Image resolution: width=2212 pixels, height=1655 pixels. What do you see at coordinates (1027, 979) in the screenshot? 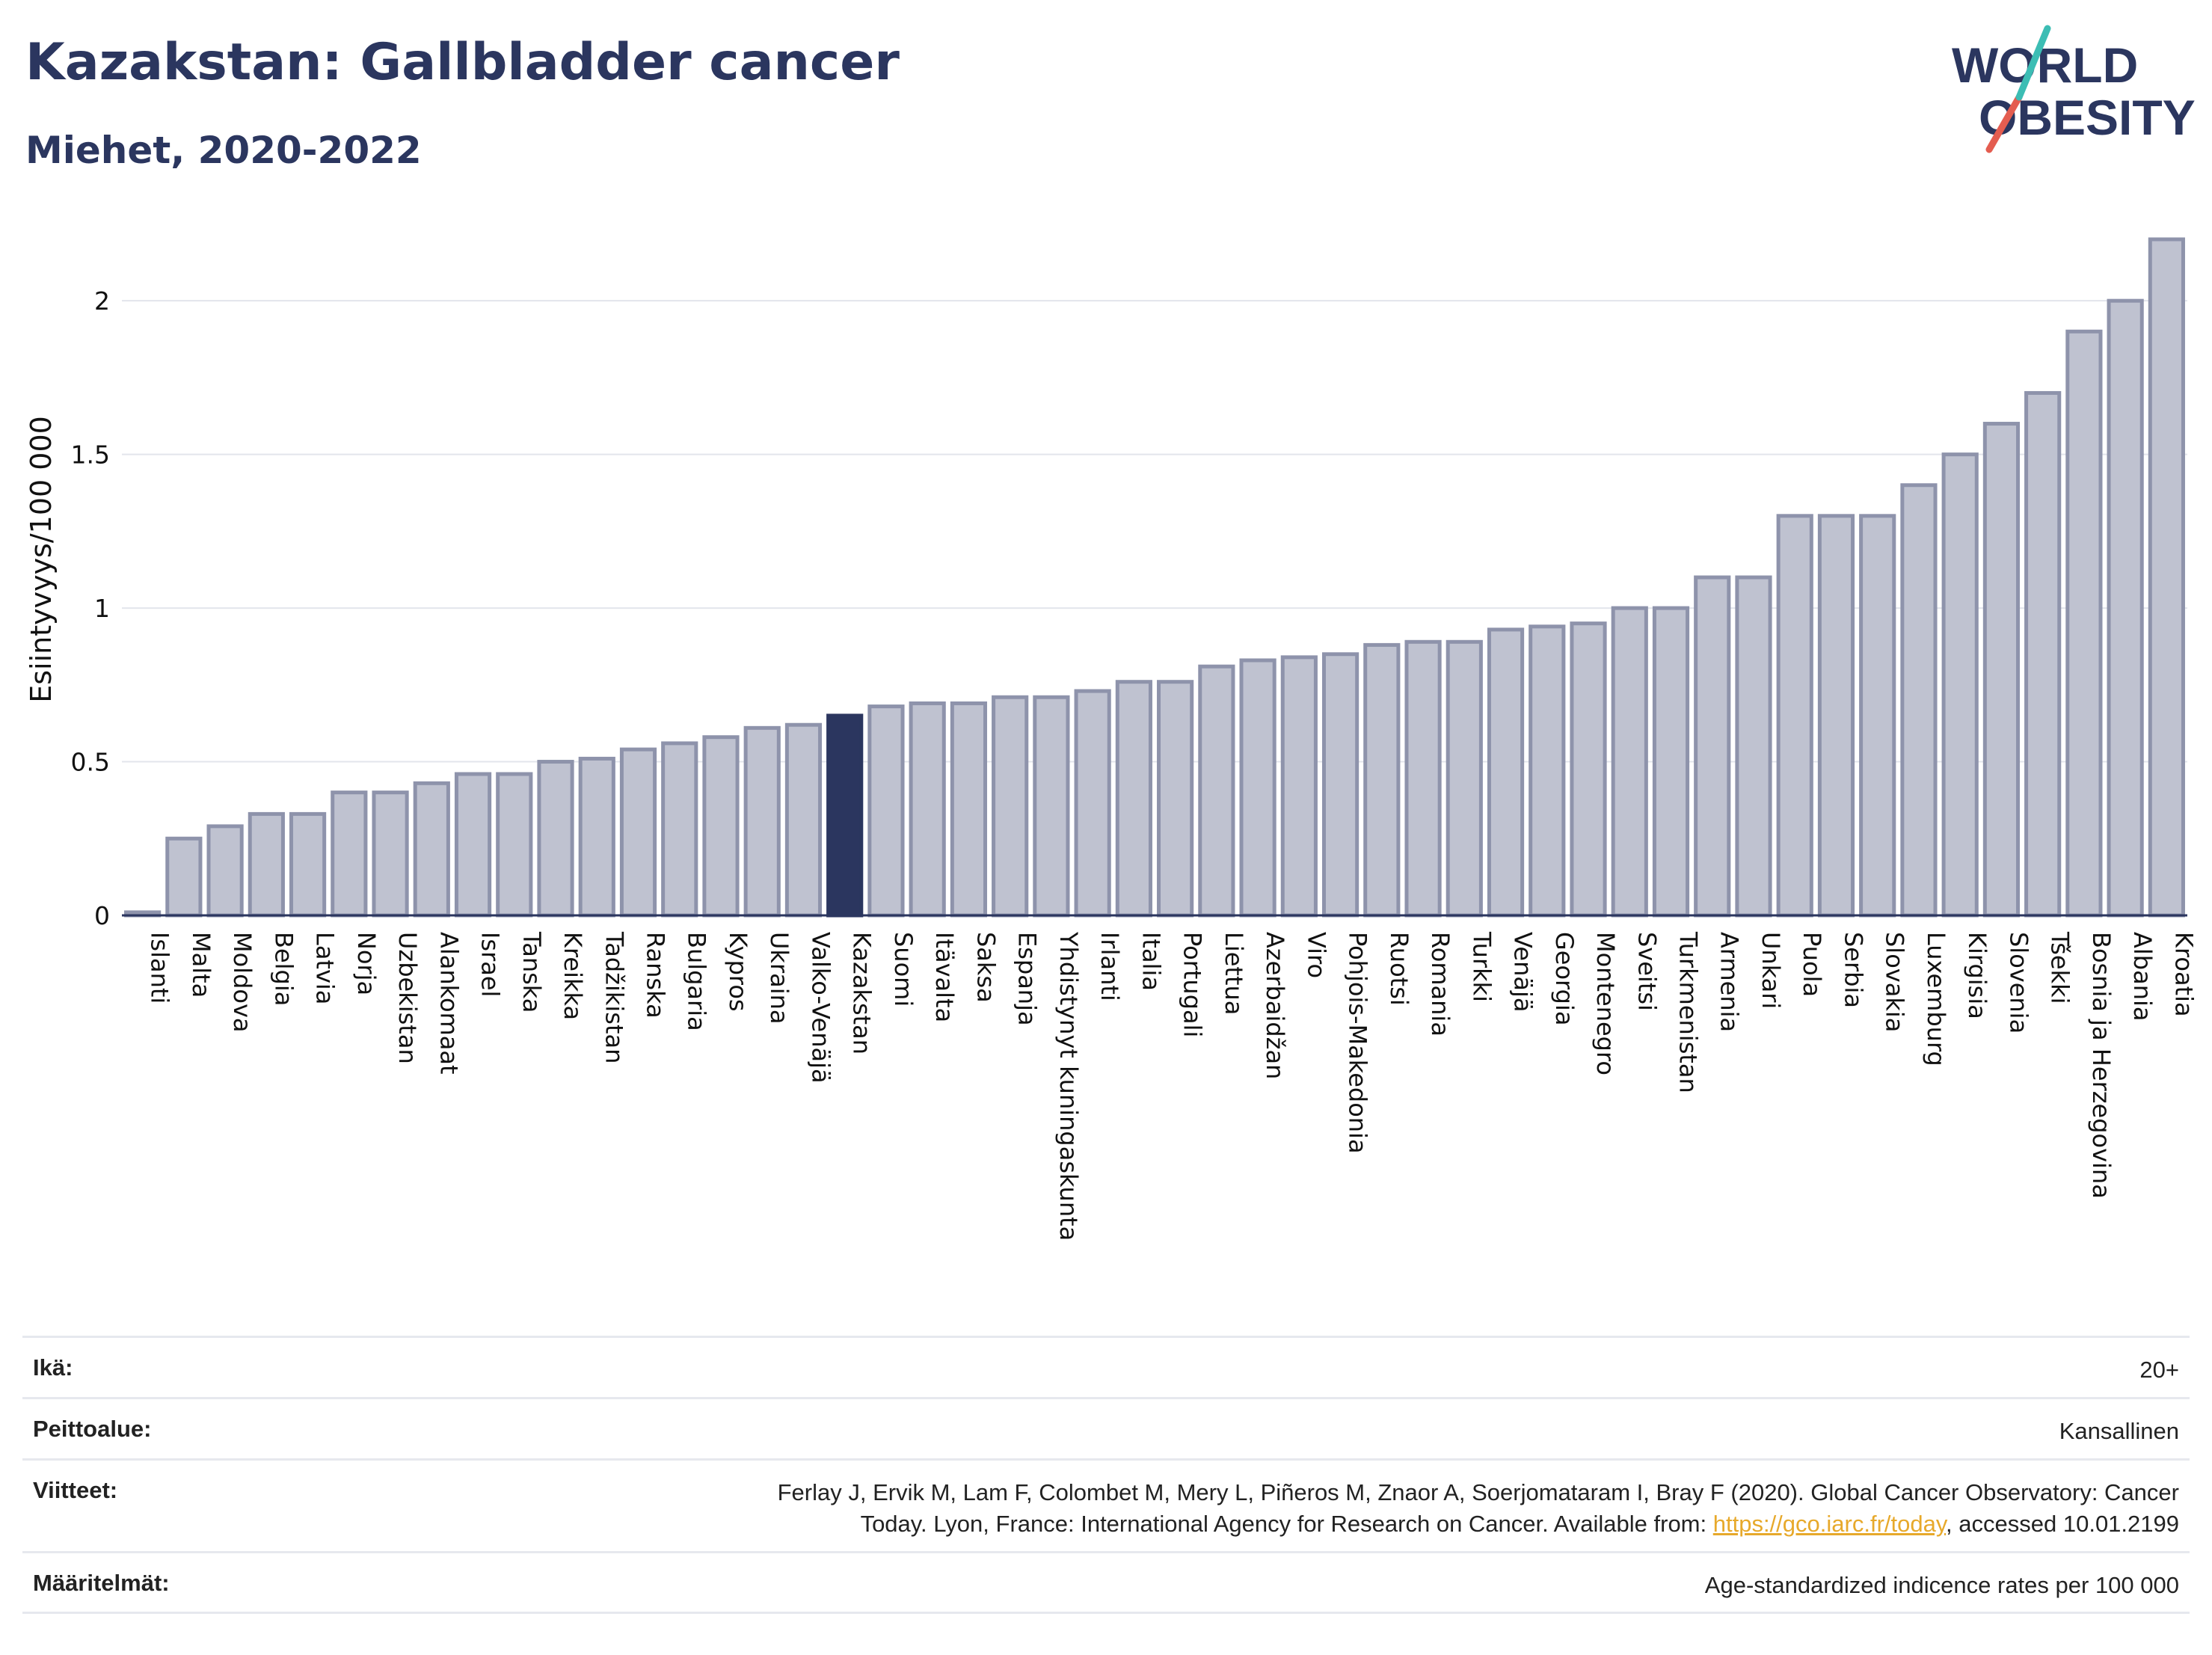
I see `x-tick-label: Espanja` at bounding box center [1027, 979].